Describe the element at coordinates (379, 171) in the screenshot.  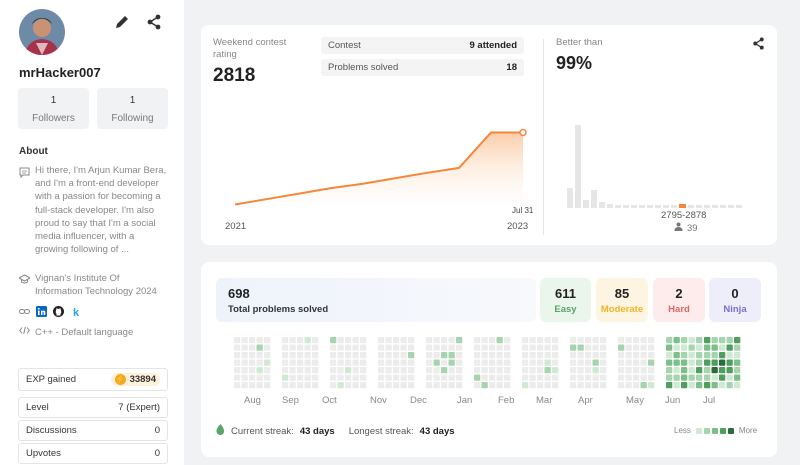
I see `rating-area` at that location.